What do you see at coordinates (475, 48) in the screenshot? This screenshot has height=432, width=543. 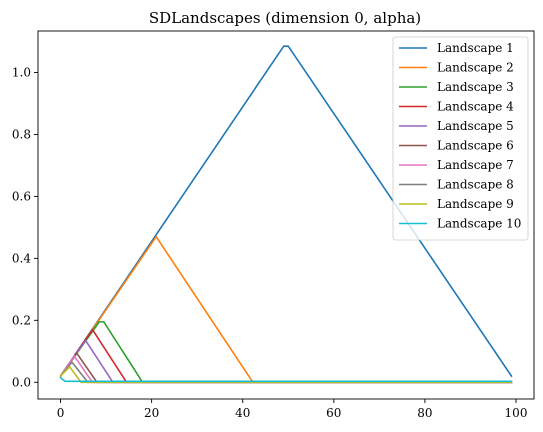 I see `legend-label-1: Landscape 1` at bounding box center [475, 48].